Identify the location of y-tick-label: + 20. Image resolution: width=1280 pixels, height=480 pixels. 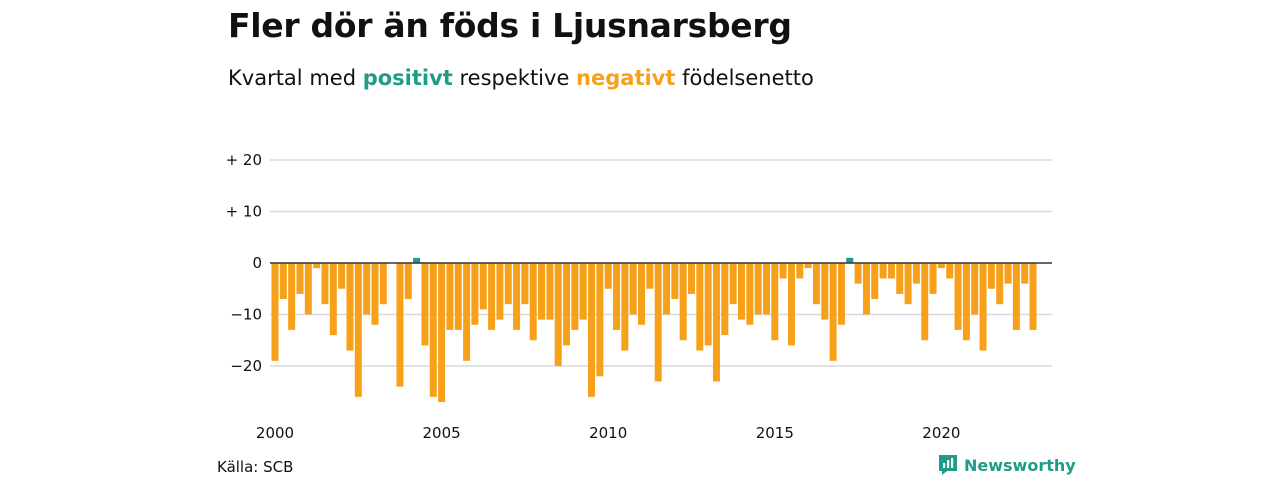
(244, 160).